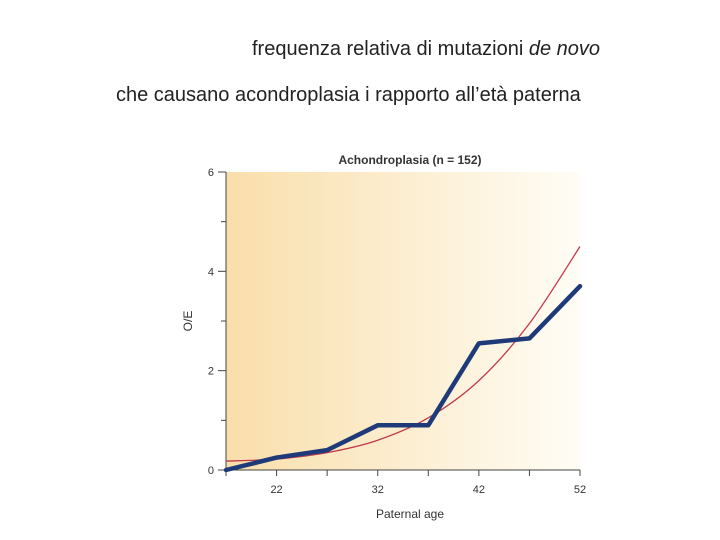 This screenshot has height=540, width=720. Describe the element at coordinates (564, 49) in the screenshot. I see `caption-line1-italic: de novo` at that location.